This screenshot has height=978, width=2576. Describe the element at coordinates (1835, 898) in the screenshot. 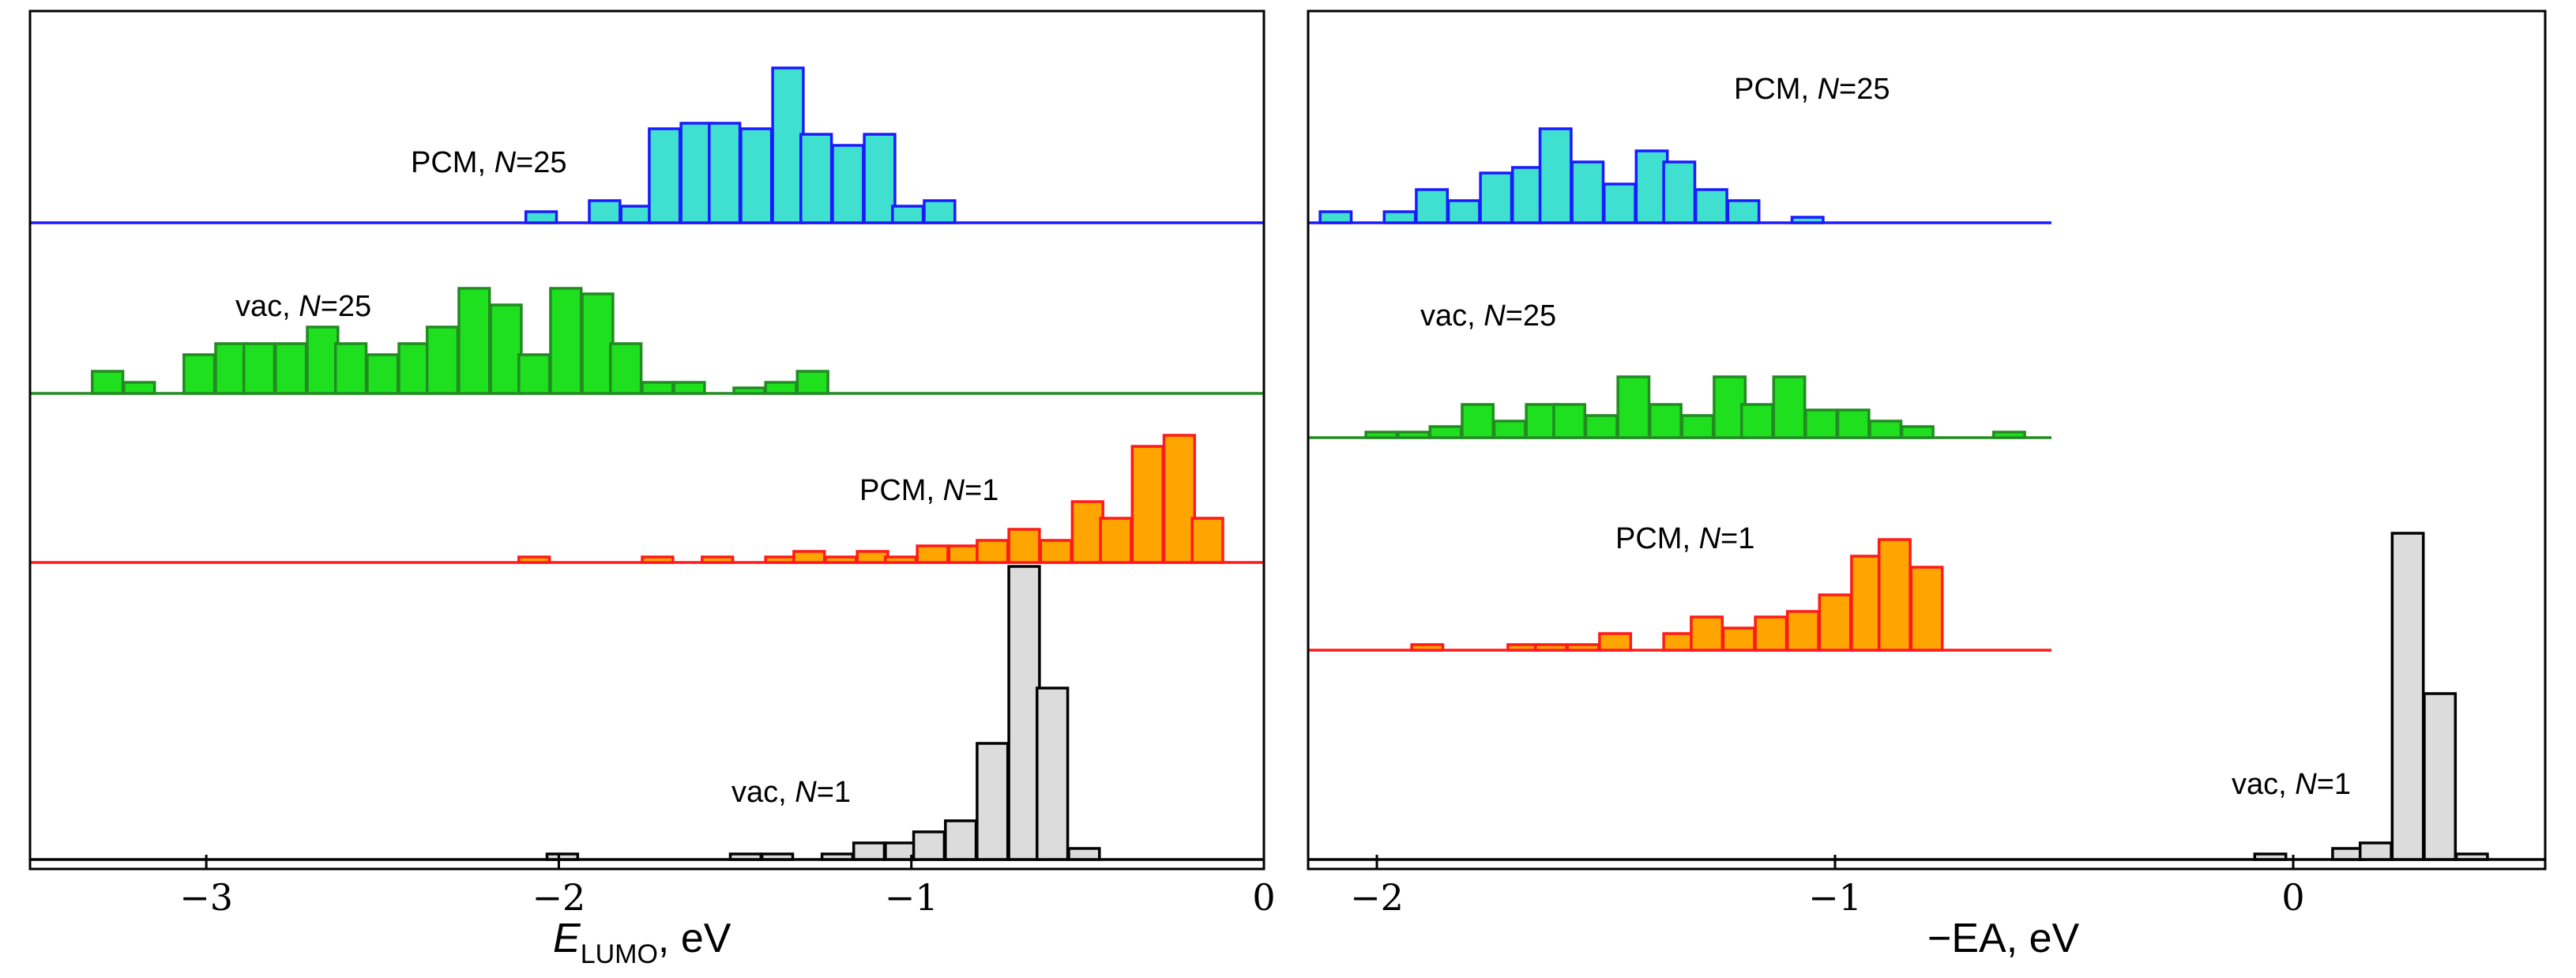

I see `x-tick-label: −1` at that location.